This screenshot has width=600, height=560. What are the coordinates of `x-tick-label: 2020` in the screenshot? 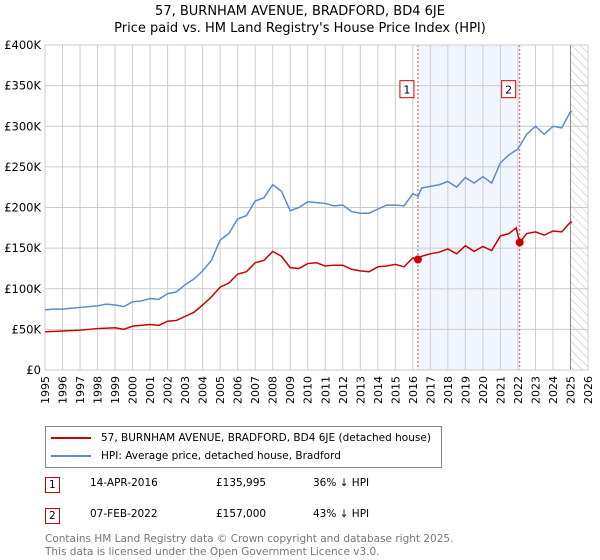 It's located at (483, 390).